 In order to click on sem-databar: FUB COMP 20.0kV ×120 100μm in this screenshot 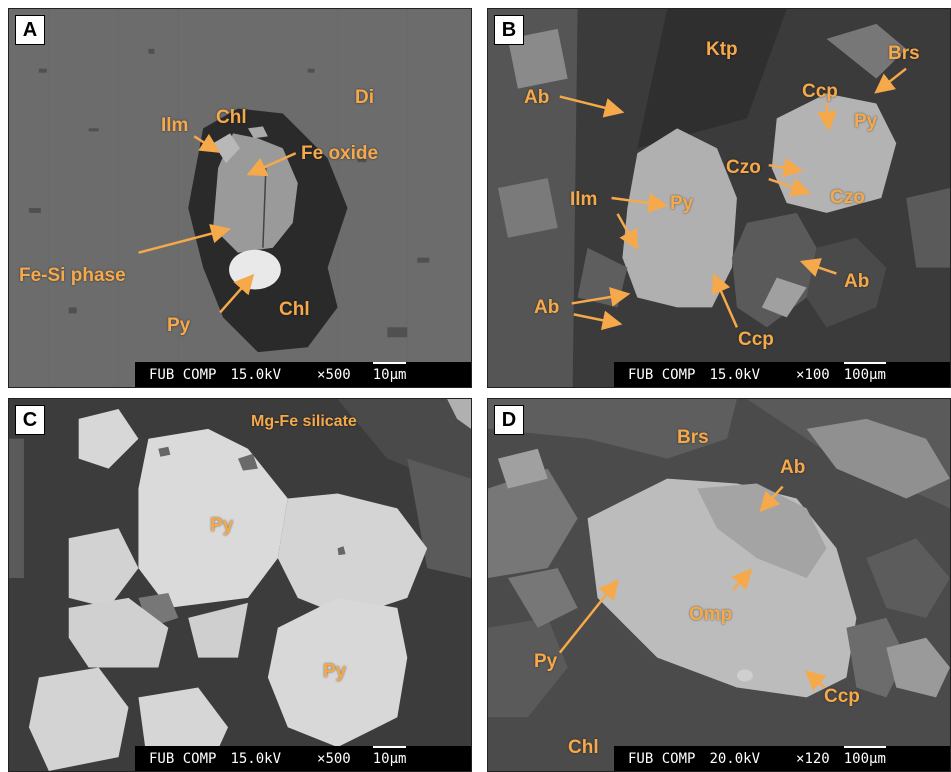, I will do `click(782, 758)`.